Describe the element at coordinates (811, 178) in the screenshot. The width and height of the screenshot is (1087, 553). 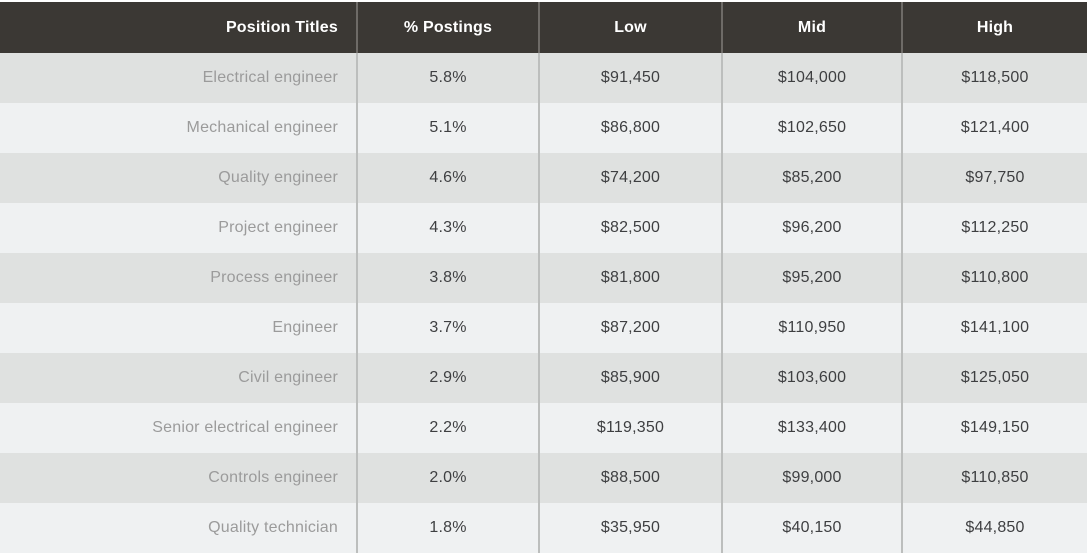
I see `cell-mid-salary: $85,200` at that location.